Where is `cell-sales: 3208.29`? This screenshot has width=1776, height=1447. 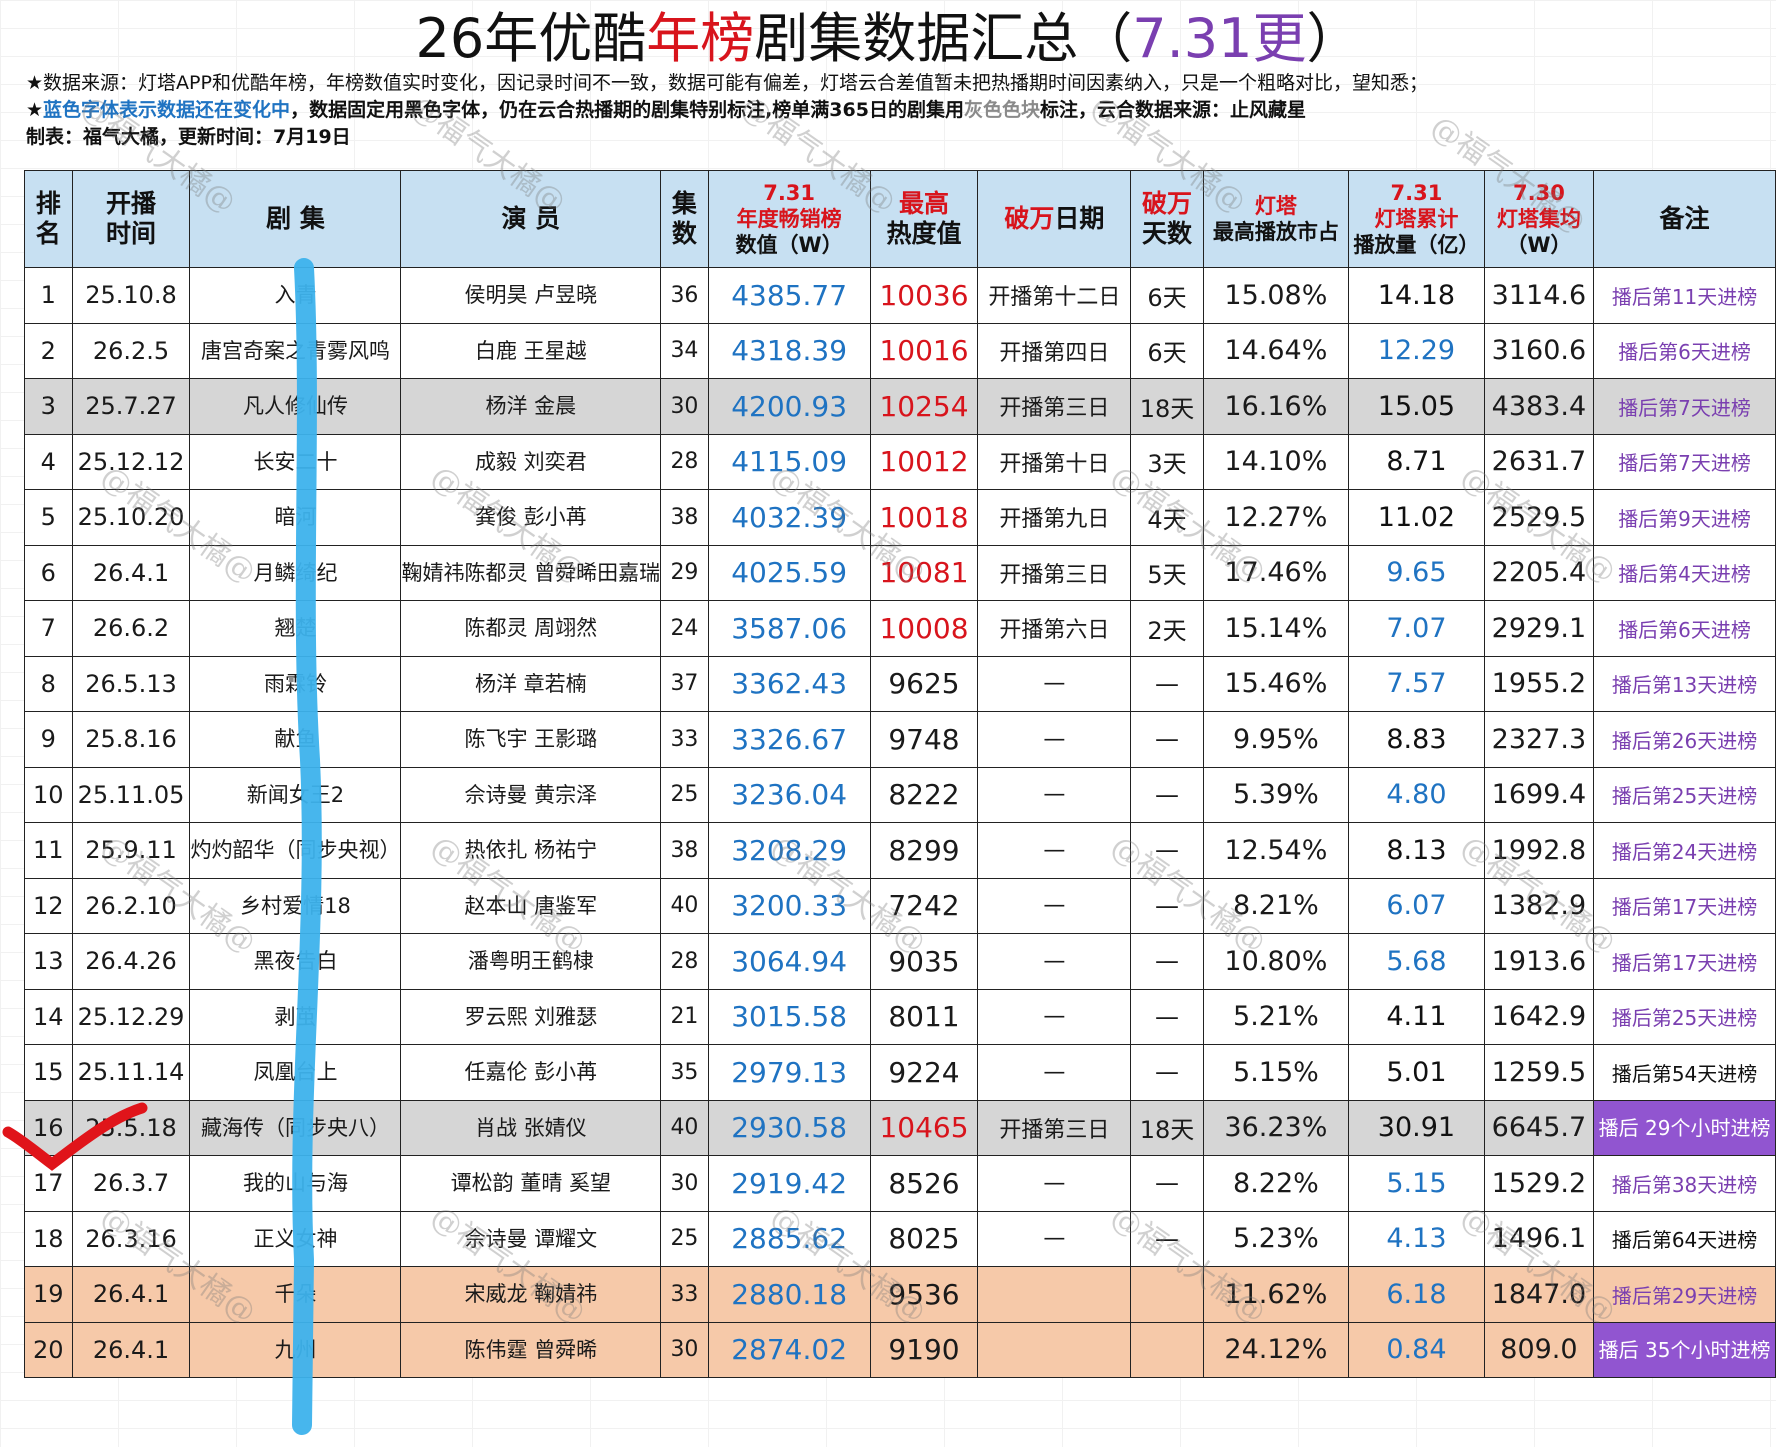 cell-sales: 3208.29 is located at coordinates (789, 850).